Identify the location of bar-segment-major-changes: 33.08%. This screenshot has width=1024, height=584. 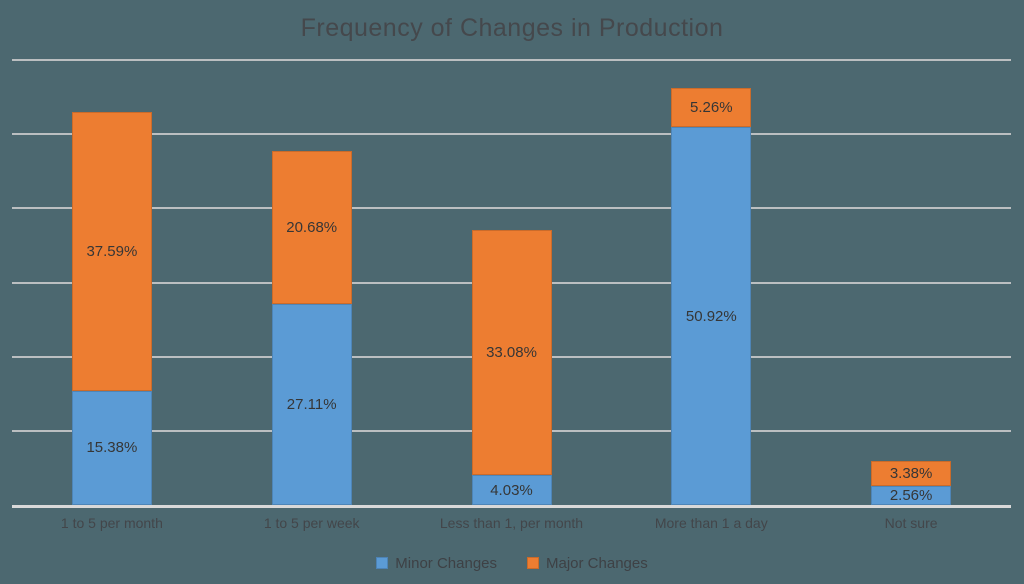
(511, 352).